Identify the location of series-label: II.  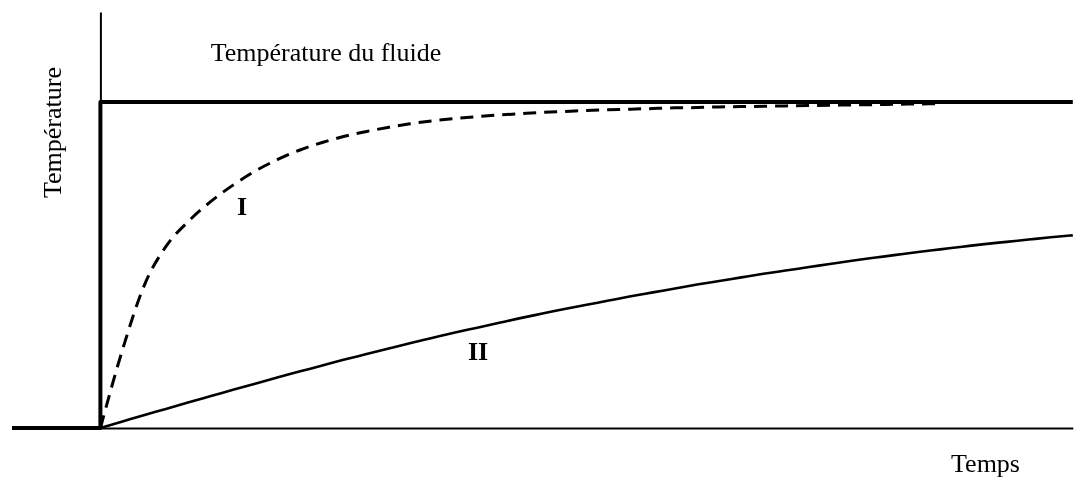
(478, 351).